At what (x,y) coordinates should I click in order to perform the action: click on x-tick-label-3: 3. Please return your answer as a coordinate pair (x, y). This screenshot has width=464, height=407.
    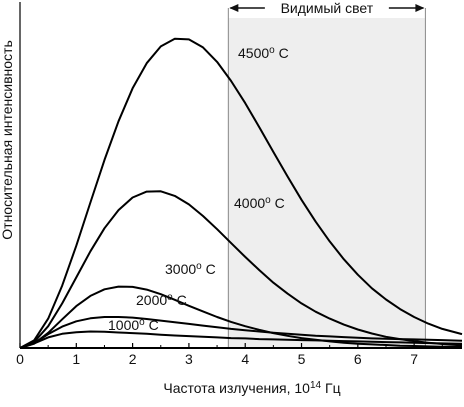
    Looking at the image, I should click on (189, 359).